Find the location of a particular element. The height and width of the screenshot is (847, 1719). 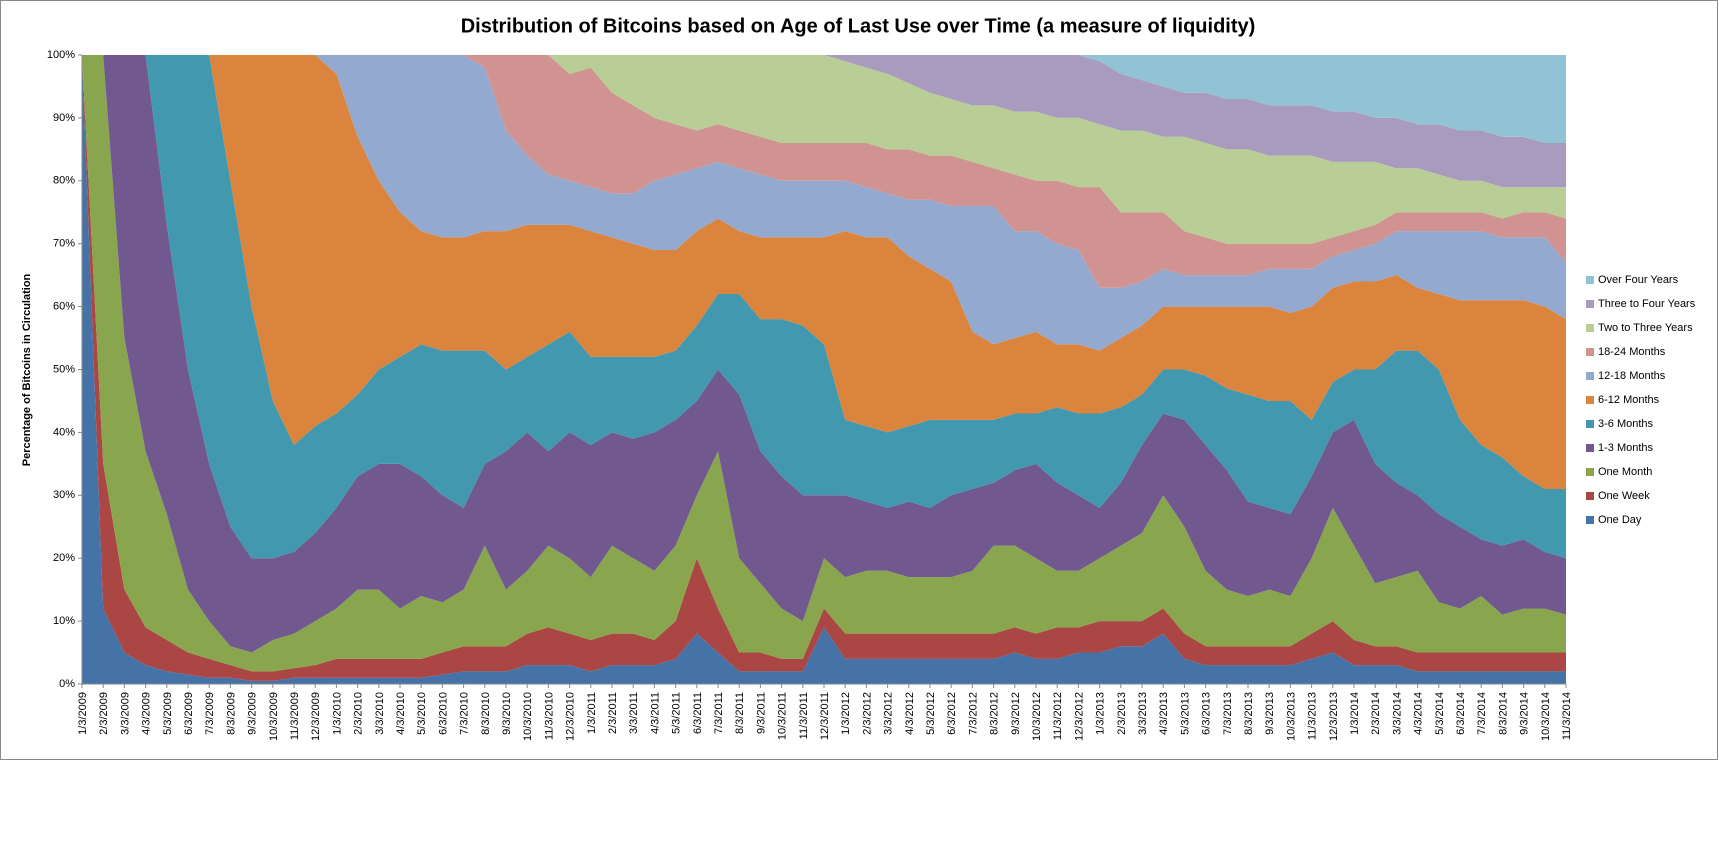

x-tick-label: 2/3/2011 is located at coordinates (613, 713).